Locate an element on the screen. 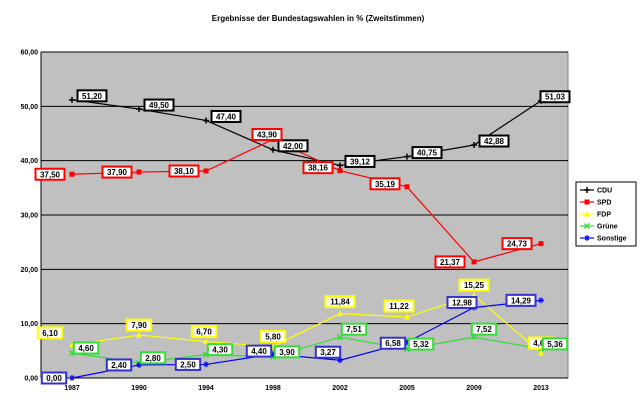 The width and height of the screenshot is (640, 409). data-label: 38,10 is located at coordinates (184, 171).